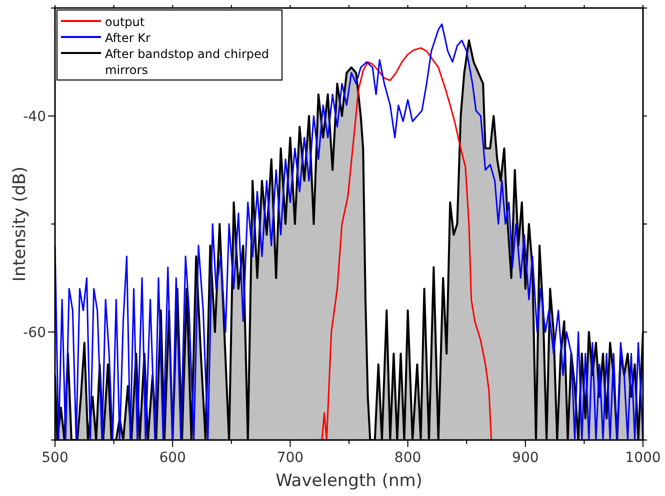 This screenshot has height=496, width=665. I want to click on legend-label: After bandstop and chirped mirrors, so click(187, 62).